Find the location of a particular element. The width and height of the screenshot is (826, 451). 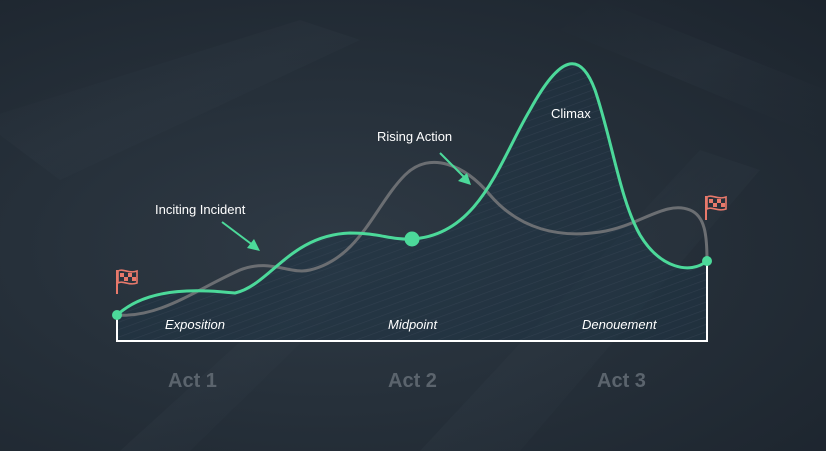

start-point is located at coordinates (117, 315).